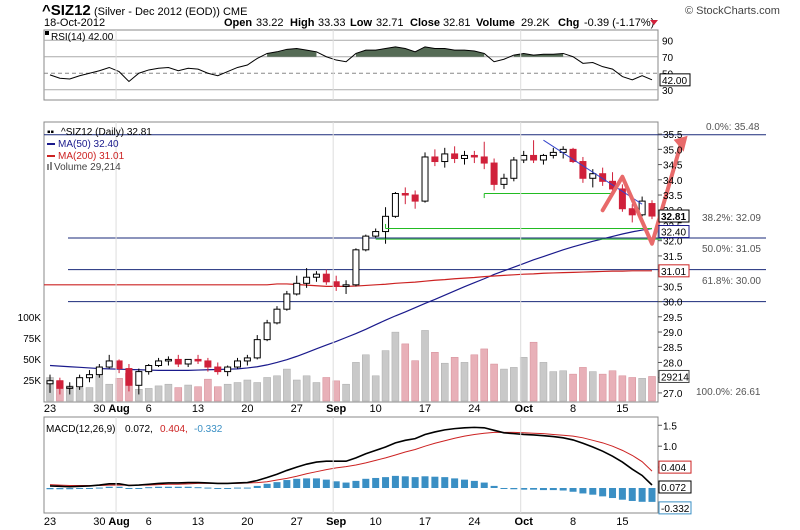 The image size is (800, 530). What do you see at coordinates (170, 12) in the screenshot?
I see `symbol-description: (Silver - Dec 2012 (EOD)) CME` at bounding box center [170, 12].